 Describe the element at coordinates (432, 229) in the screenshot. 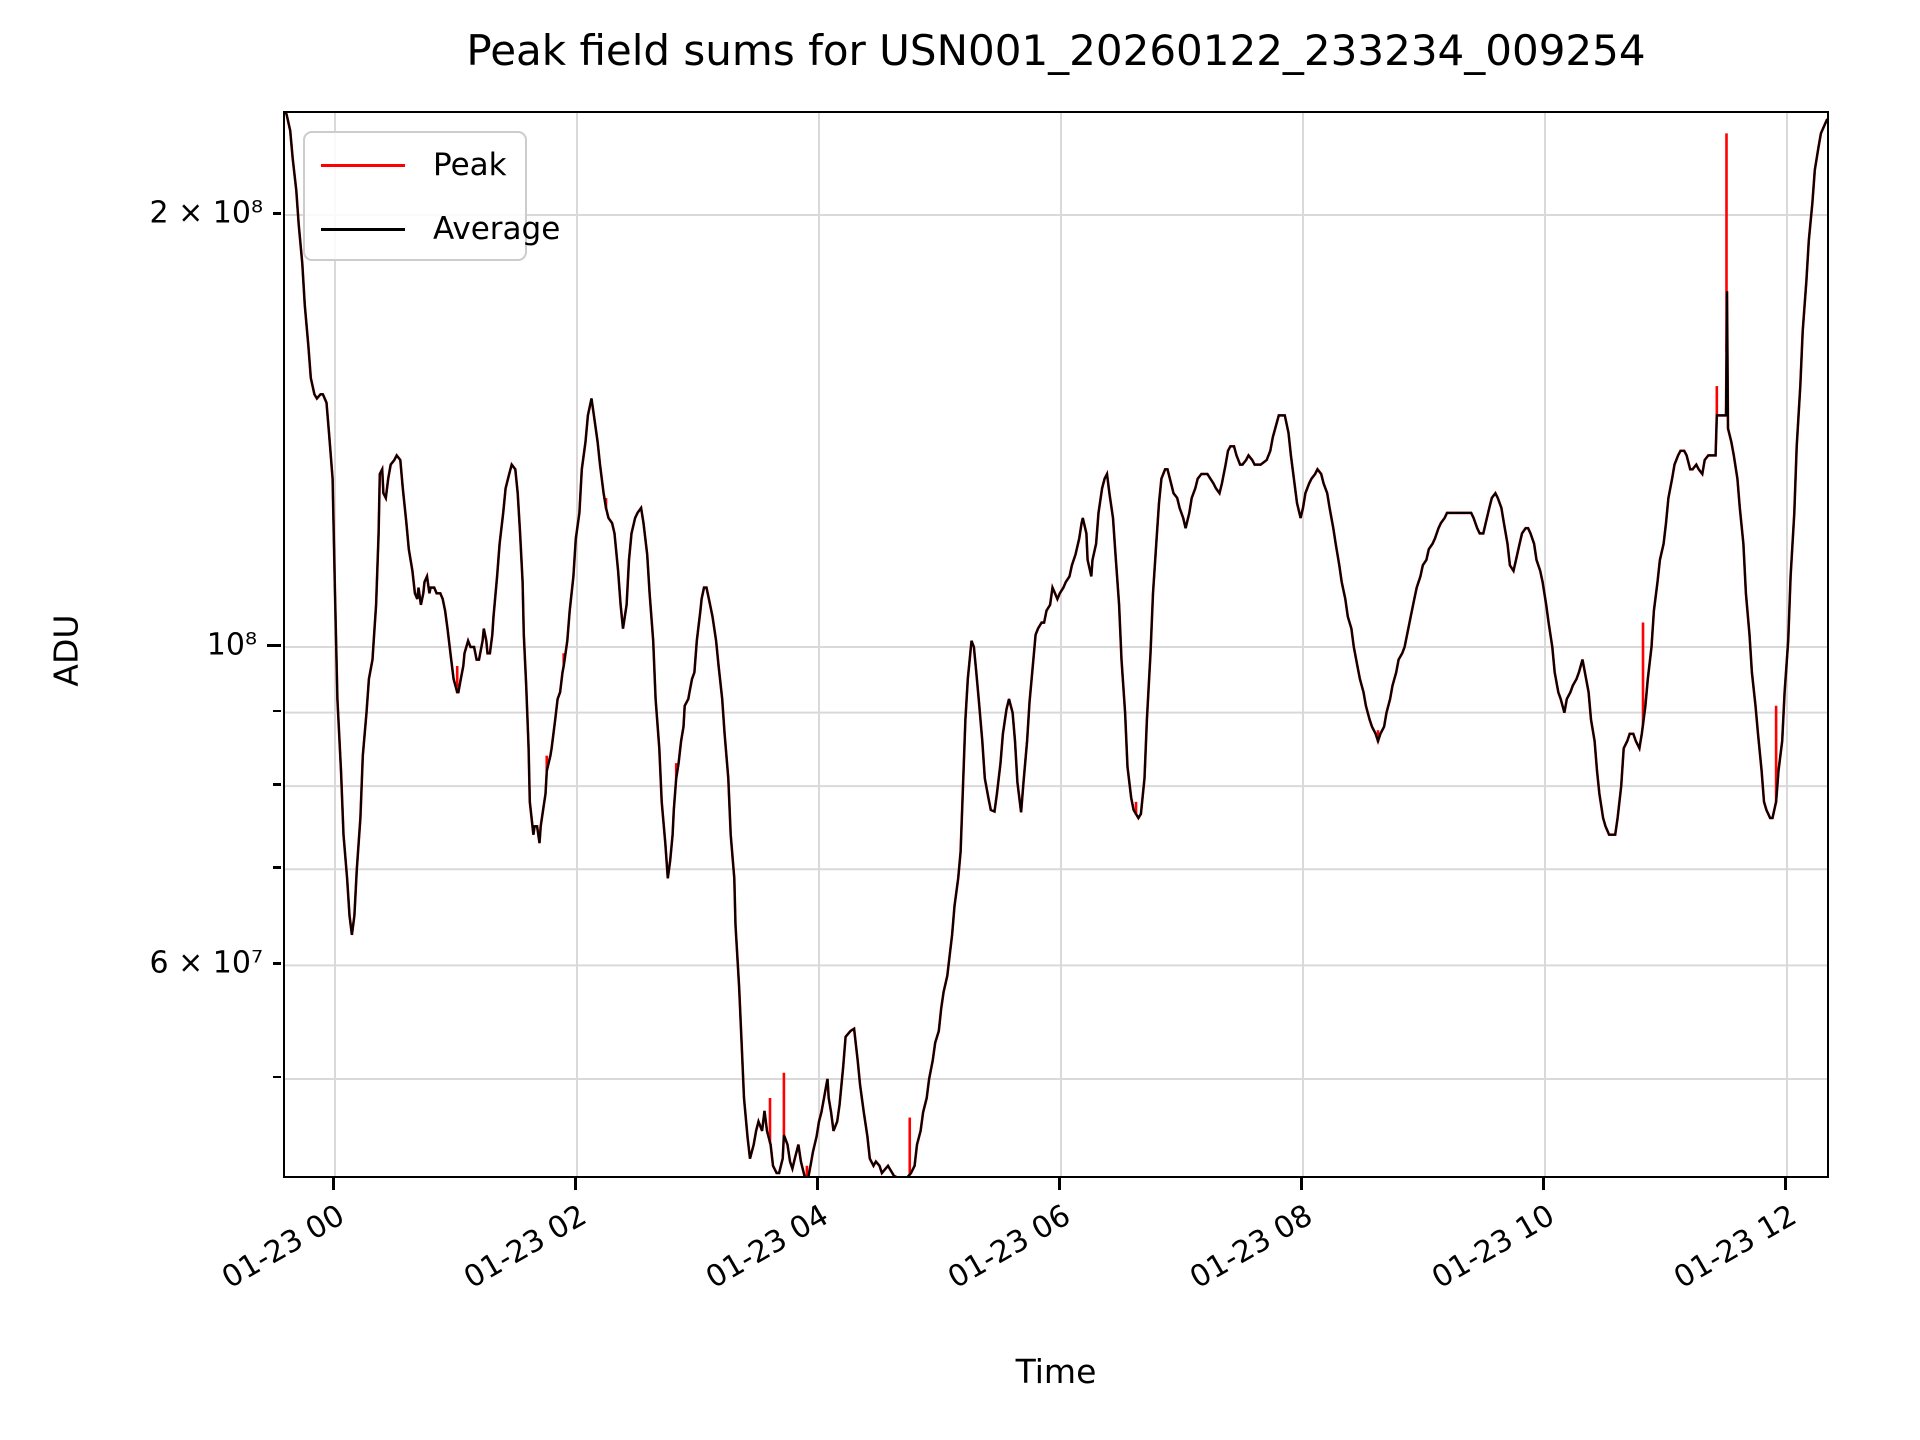

I see `legend-entry-average: Average` at that location.